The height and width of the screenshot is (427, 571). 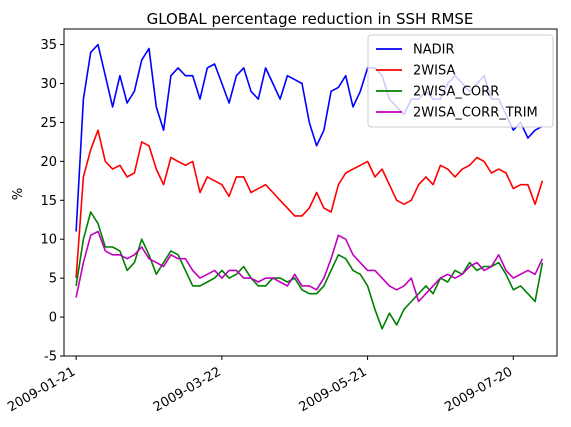 What do you see at coordinates (48, 45) in the screenshot?
I see `y-tick-label: 35` at bounding box center [48, 45].